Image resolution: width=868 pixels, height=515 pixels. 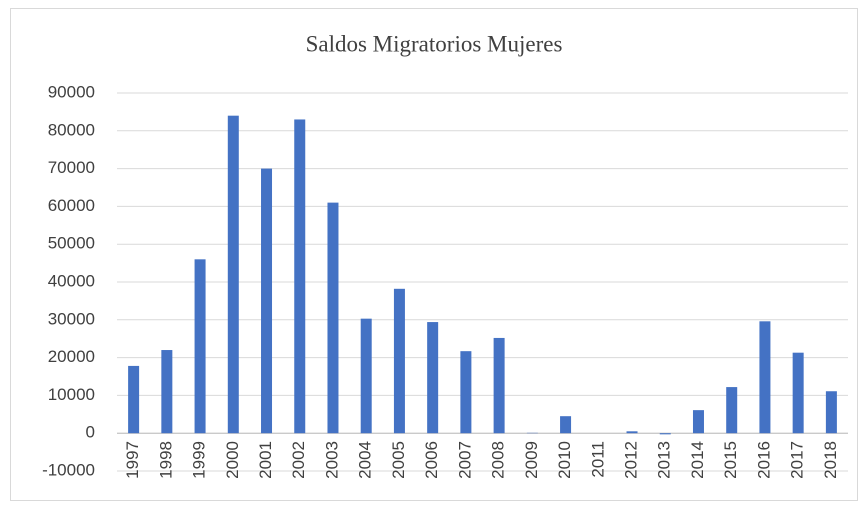 What do you see at coordinates (464, 460) in the screenshot?
I see `x-tick-label: 2007` at bounding box center [464, 460].